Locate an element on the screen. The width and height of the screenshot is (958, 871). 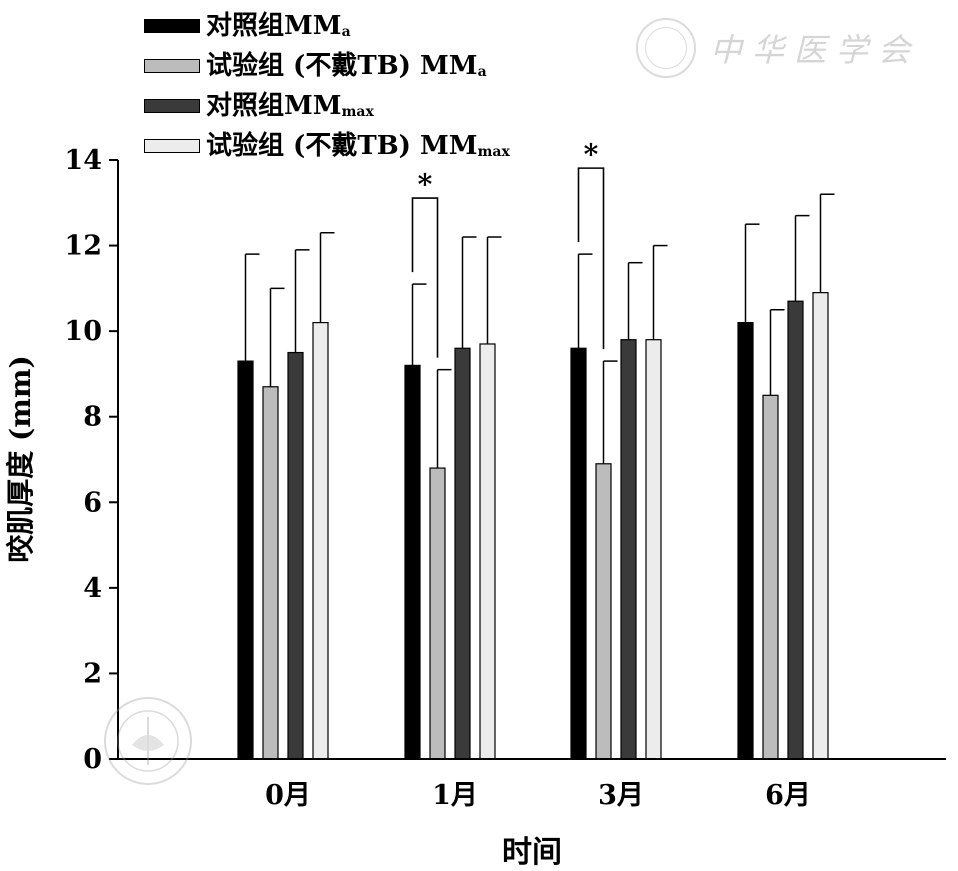
legend-label: 对照组MMa is located at coordinates (278, 26).